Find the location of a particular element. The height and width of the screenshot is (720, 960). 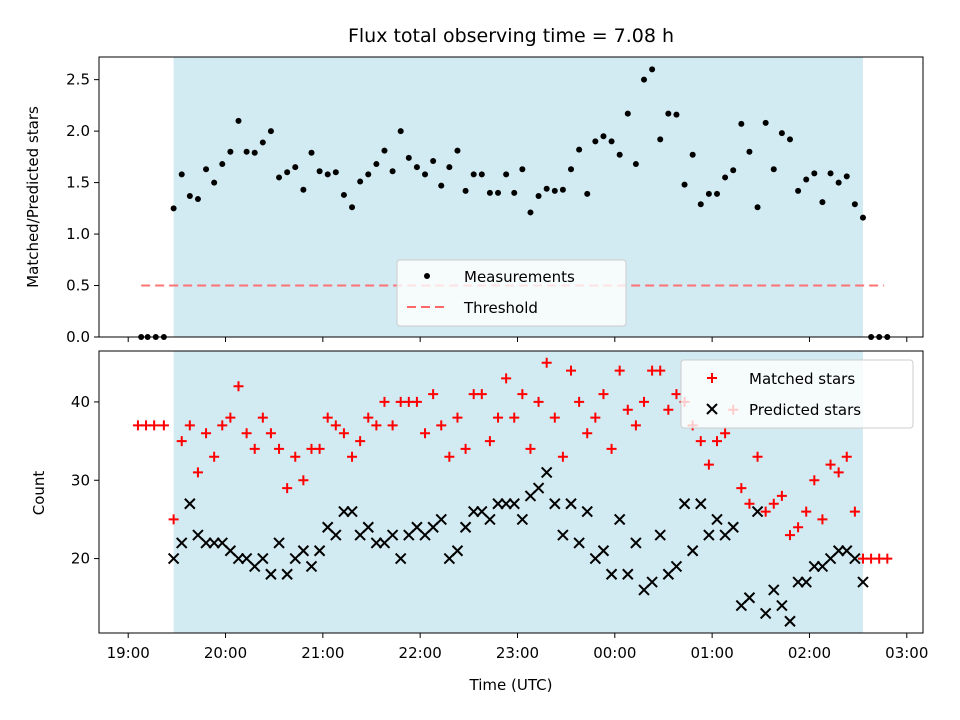

x-tick-label: 01:00 is located at coordinates (712, 653).